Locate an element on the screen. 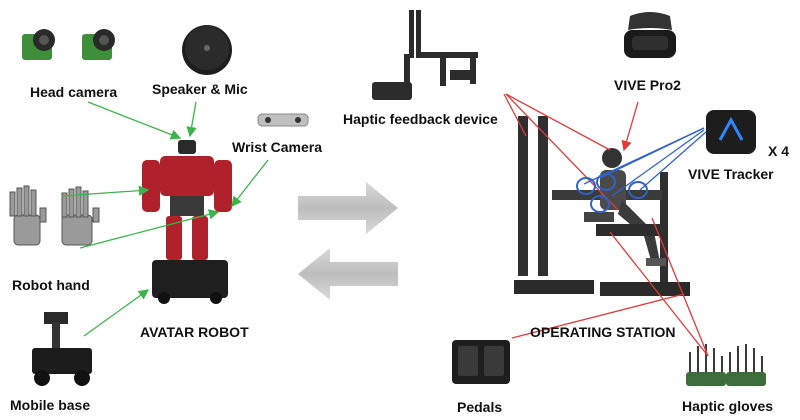 This screenshot has height=420, width=800. label-head-camera: Head camera is located at coordinates (74, 92).